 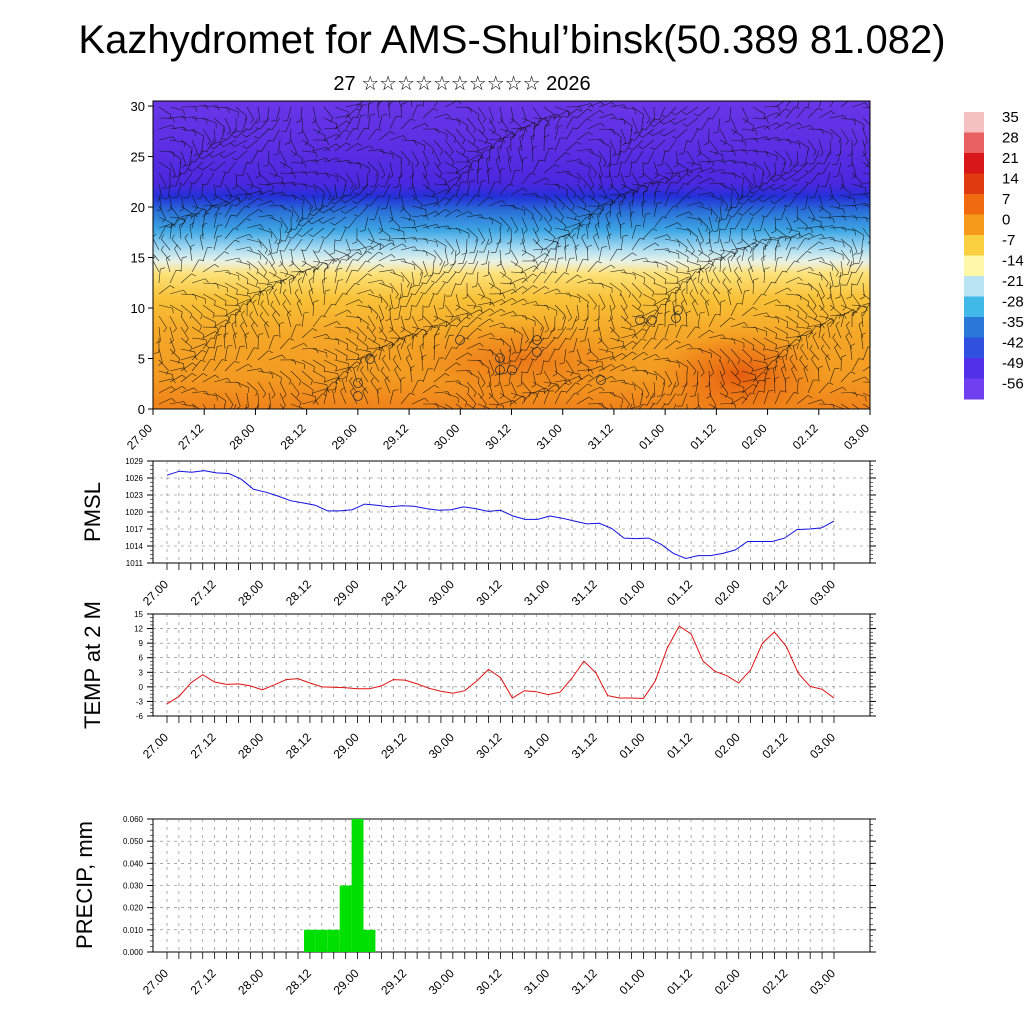 What do you see at coordinates (345, 918) in the screenshot?
I see `precip-bar` at bounding box center [345, 918].